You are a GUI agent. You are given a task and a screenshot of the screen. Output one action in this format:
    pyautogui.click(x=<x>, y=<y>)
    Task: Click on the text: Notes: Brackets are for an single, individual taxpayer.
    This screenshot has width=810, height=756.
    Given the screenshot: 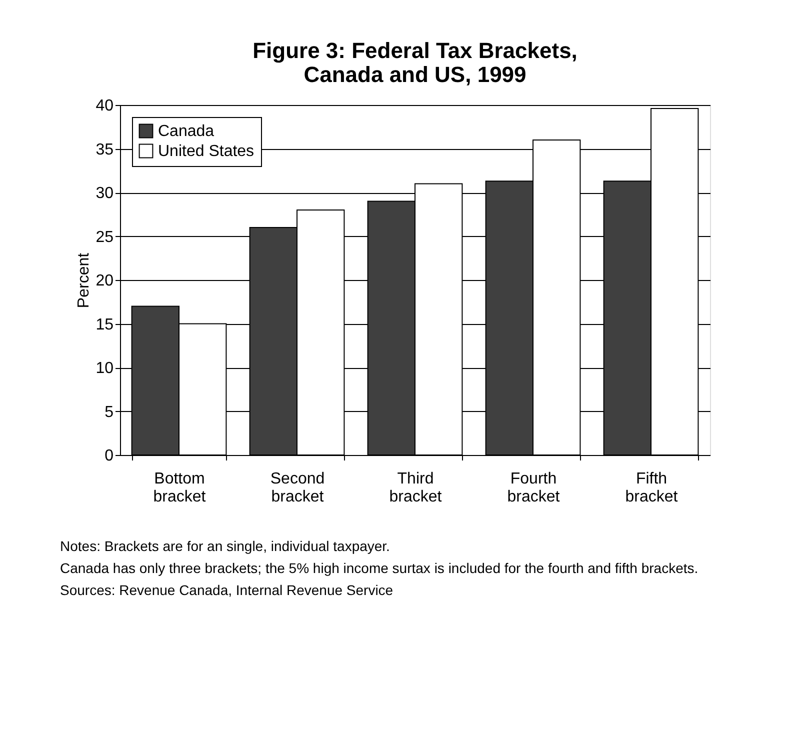 What is the action you would take?
    pyautogui.click(x=225, y=546)
    